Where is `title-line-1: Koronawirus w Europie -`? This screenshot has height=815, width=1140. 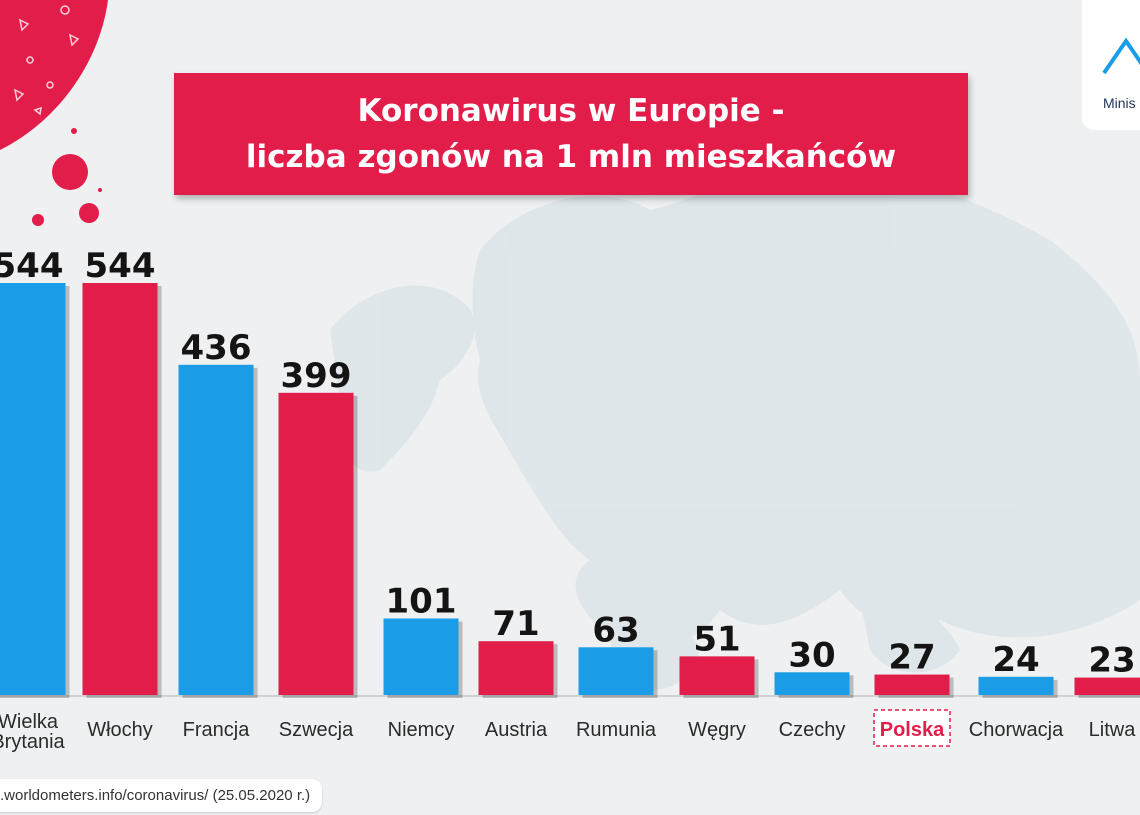 title-line-1: Koronawirus w Europie - is located at coordinates (571, 111).